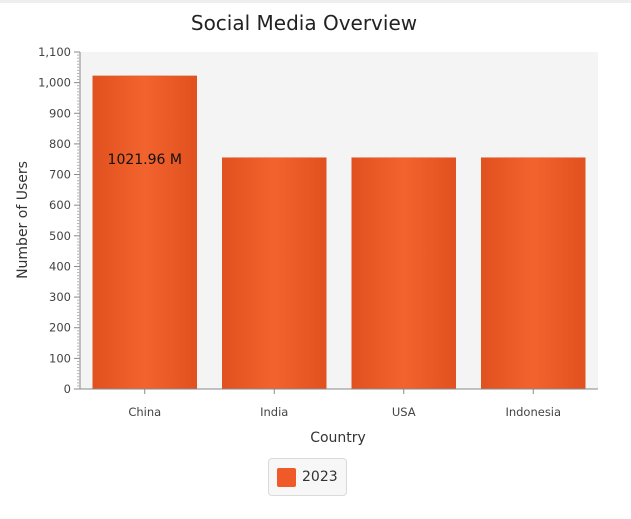  I want to click on y-tick-label: 900, so click(60, 113).